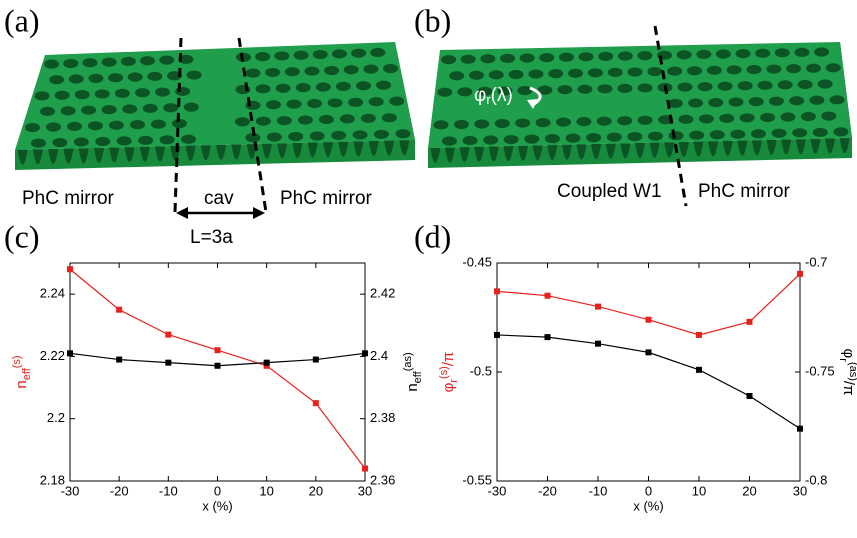 Image resolution: width=857 pixels, height=538 pixels. I want to click on x-tick-label: -10, so click(168, 490).